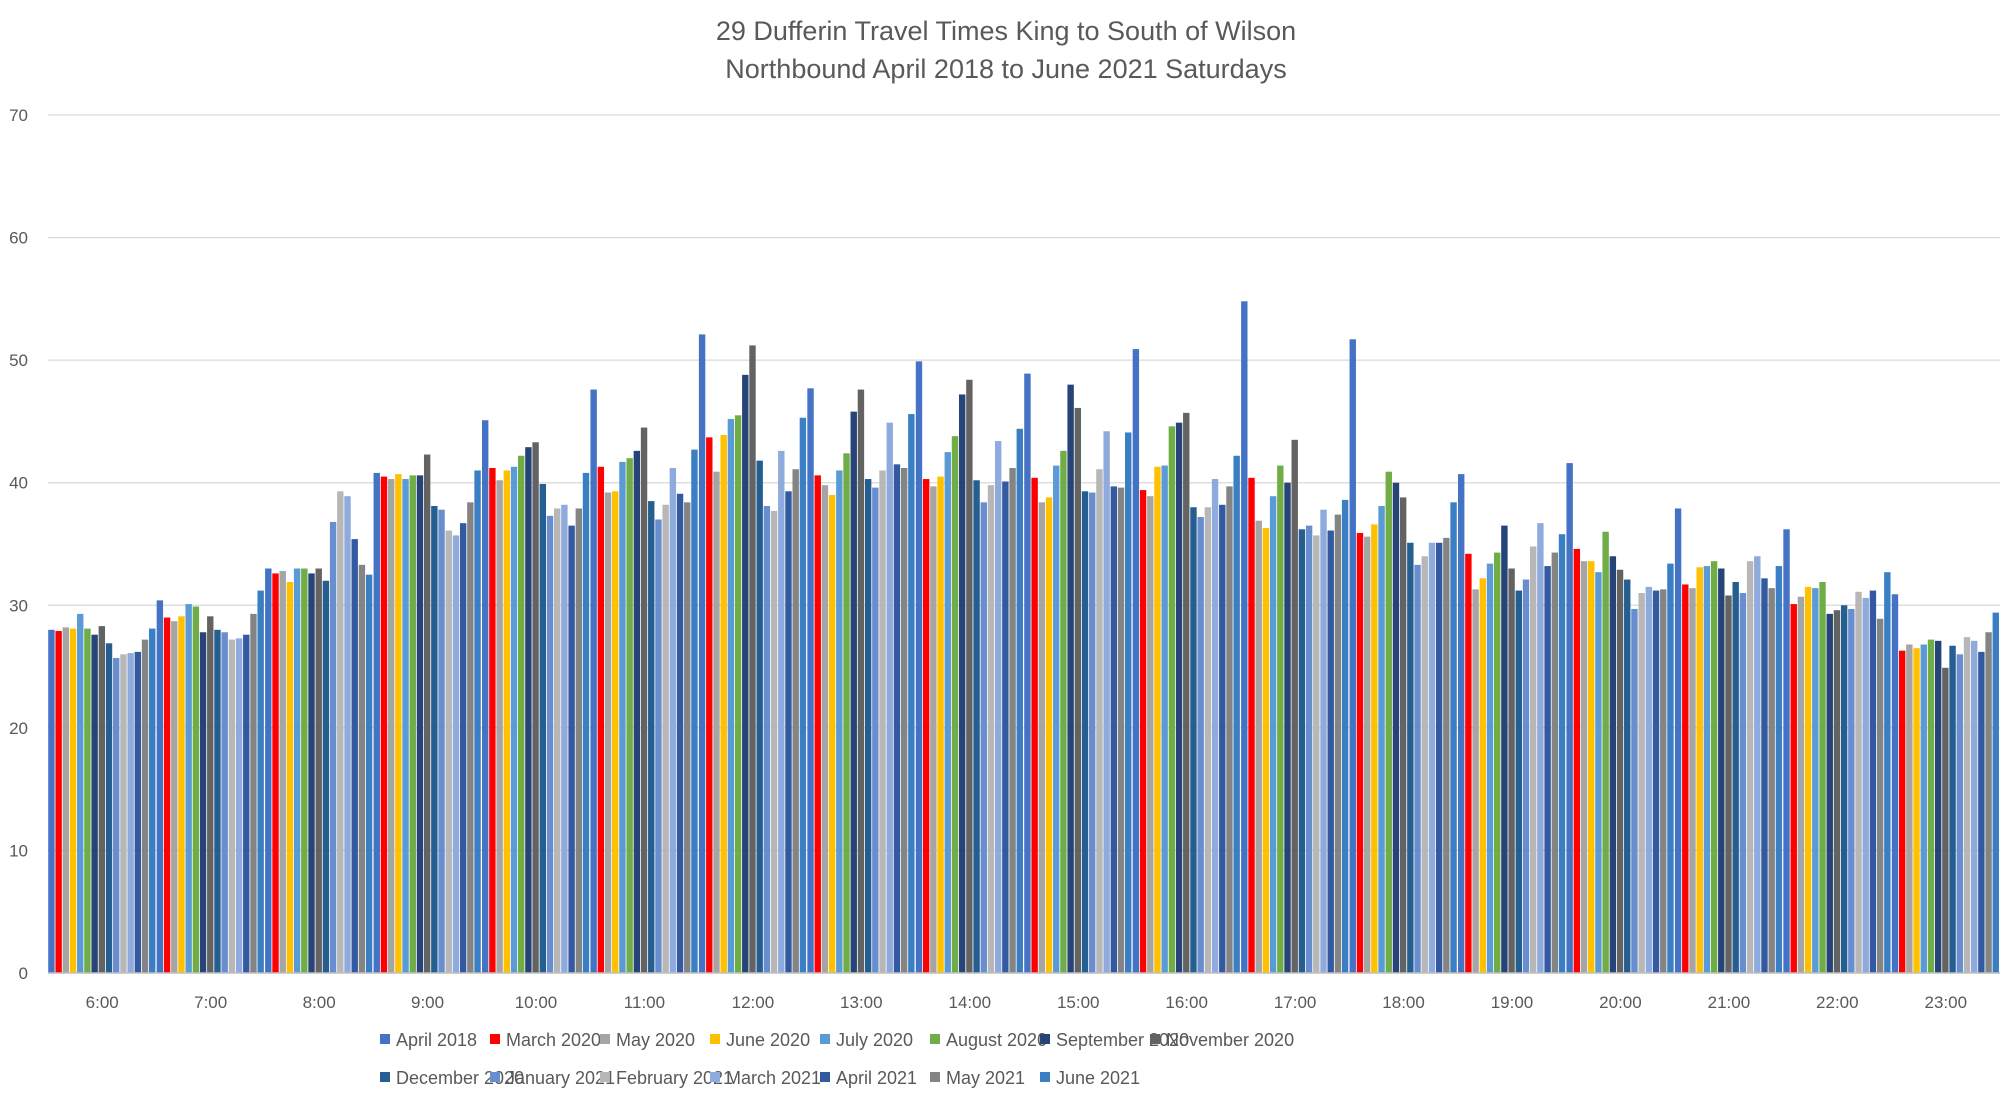  I want to click on x-tick-label: 8:00, so click(319, 1002).